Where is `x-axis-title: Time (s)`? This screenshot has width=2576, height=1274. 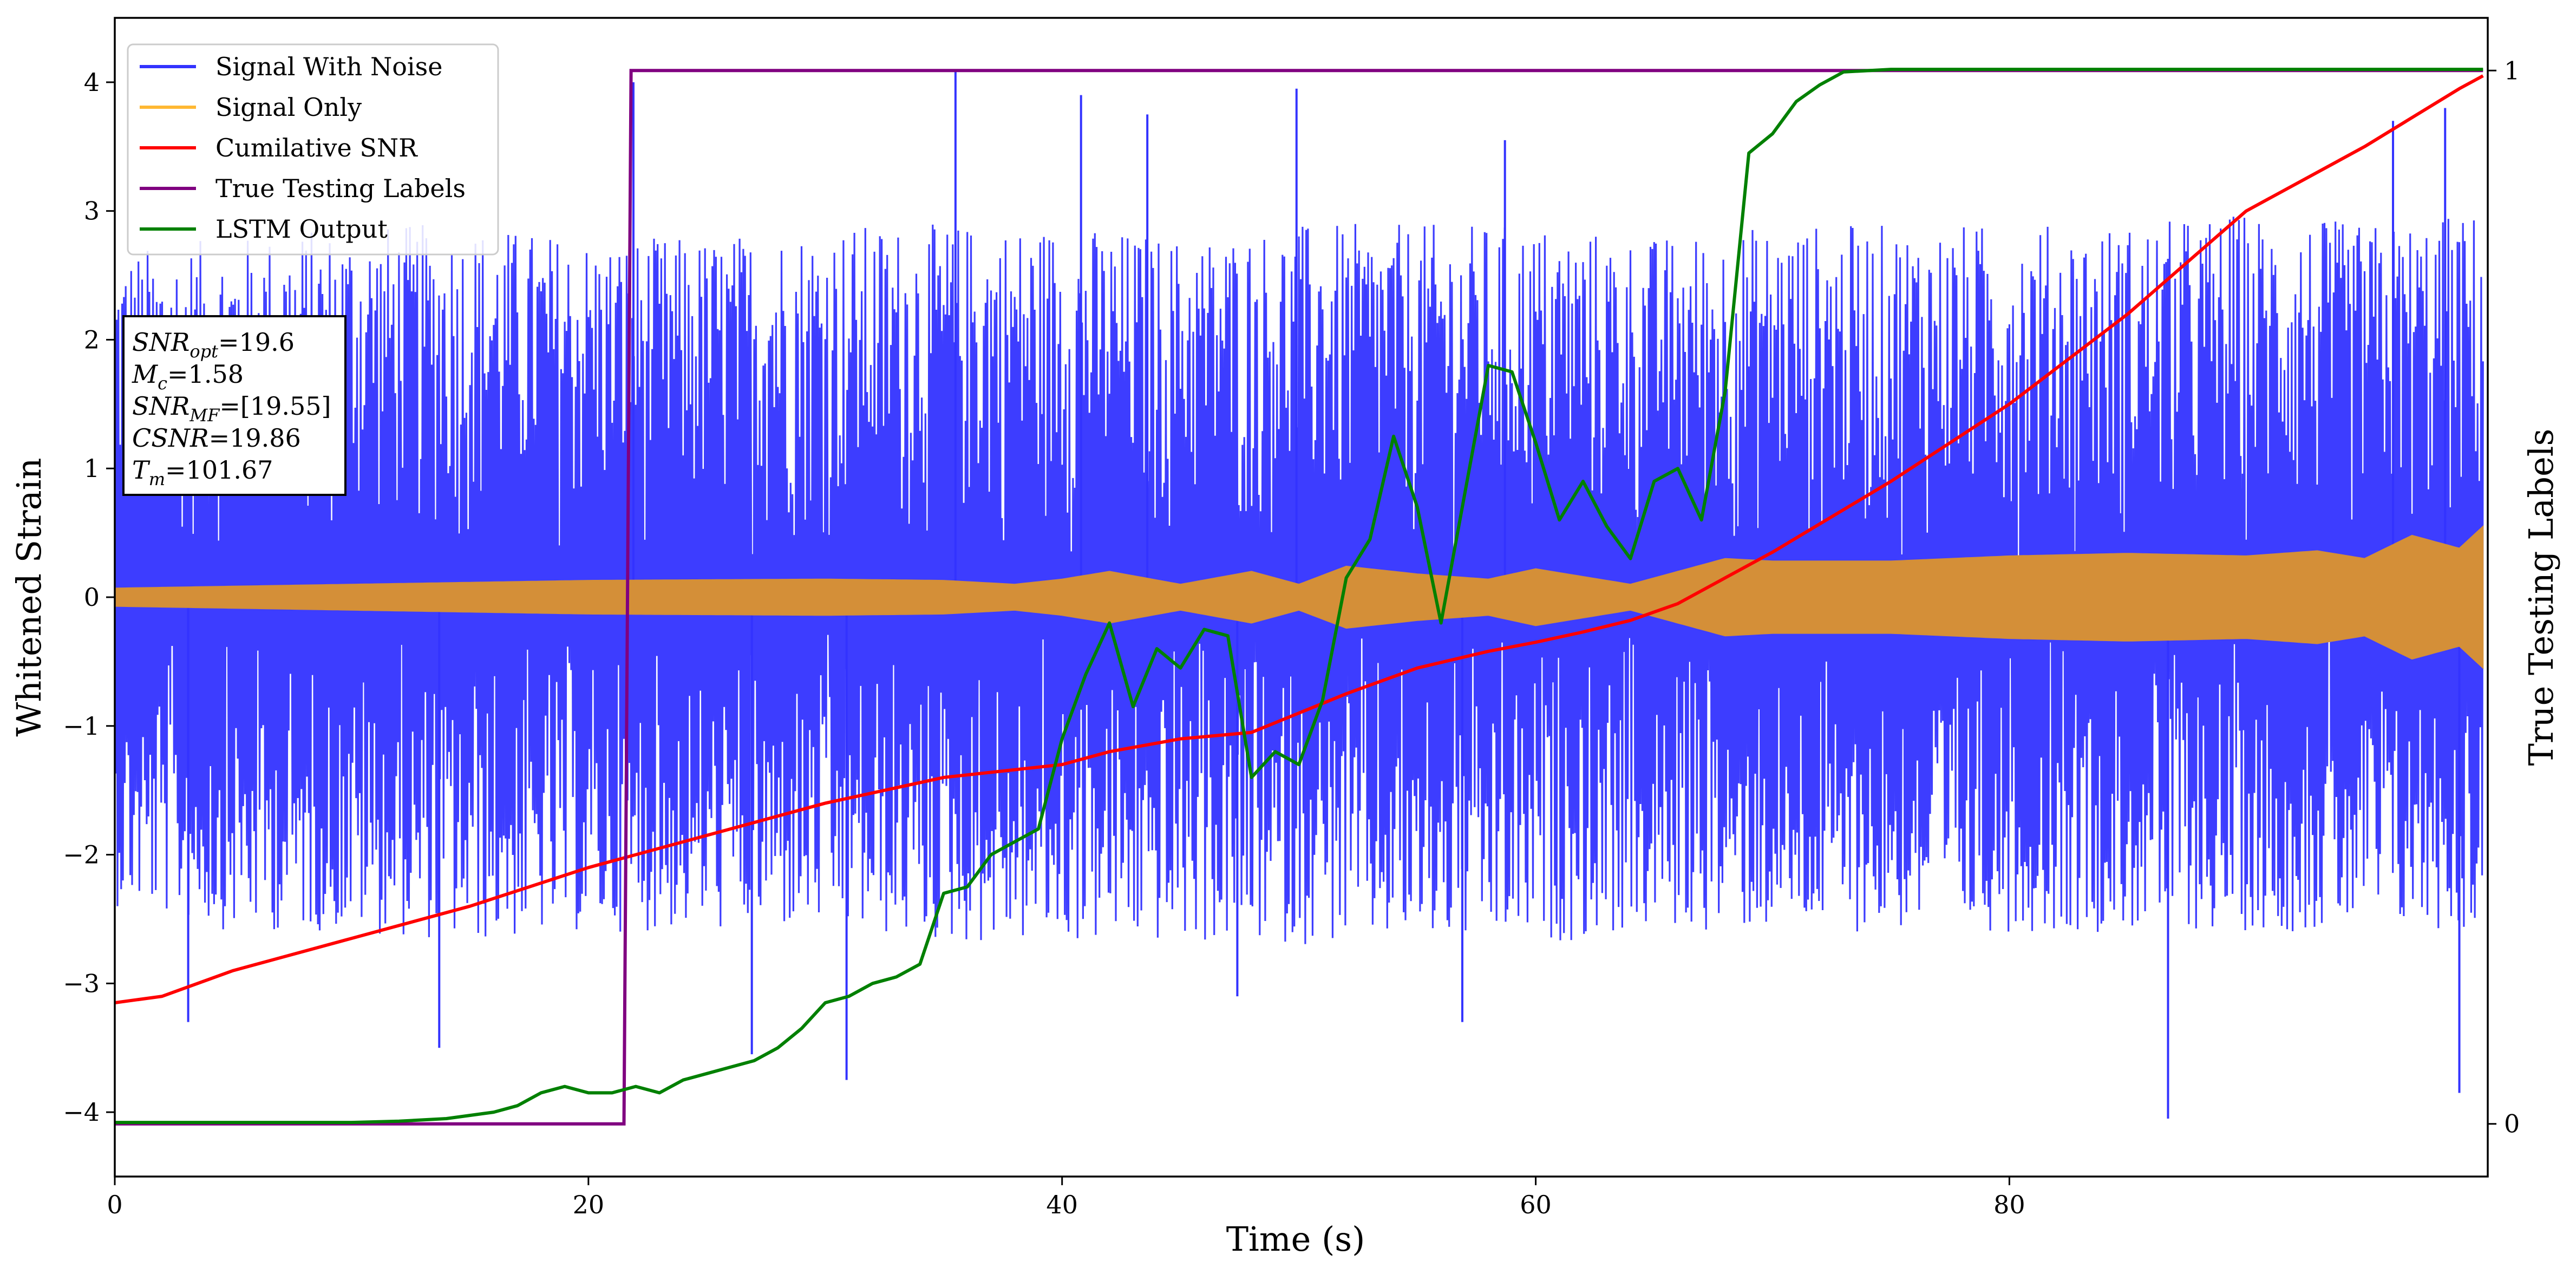 x-axis-title: Time (s) is located at coordinates (1295, 1239).